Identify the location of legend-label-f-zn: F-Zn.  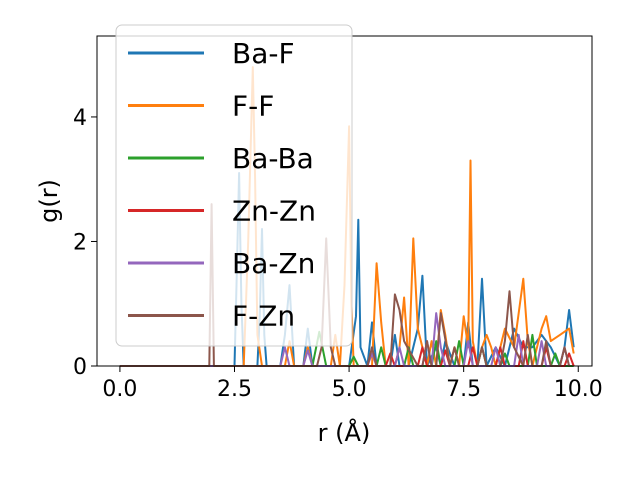
(263, 316).